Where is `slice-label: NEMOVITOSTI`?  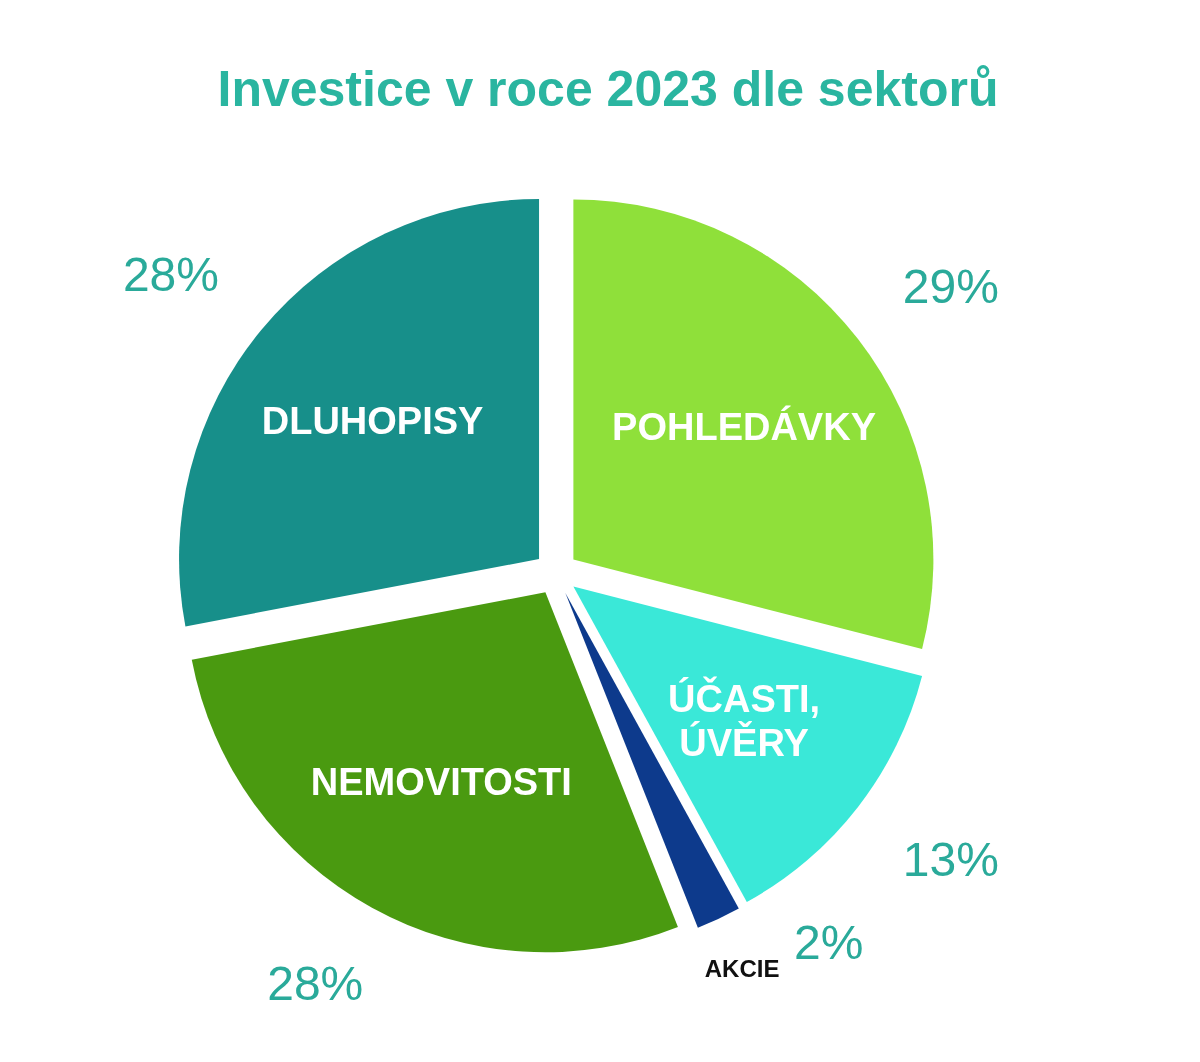 slice-label: NEMOVITOSTI is located at coordinates (441, 781).